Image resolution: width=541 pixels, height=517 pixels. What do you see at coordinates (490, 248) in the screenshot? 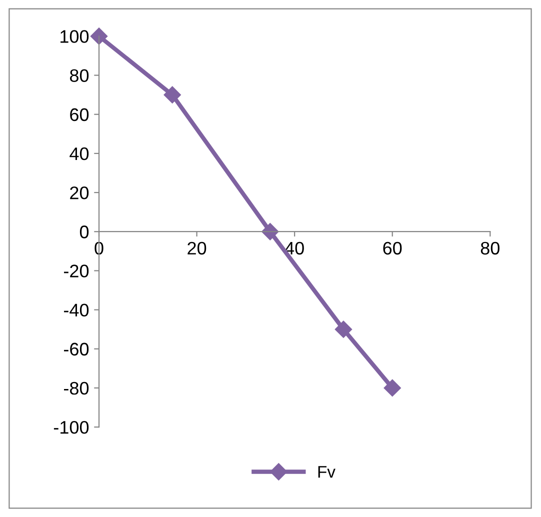
I see `x-tick-label: 80` at bounding box center [490, 248].